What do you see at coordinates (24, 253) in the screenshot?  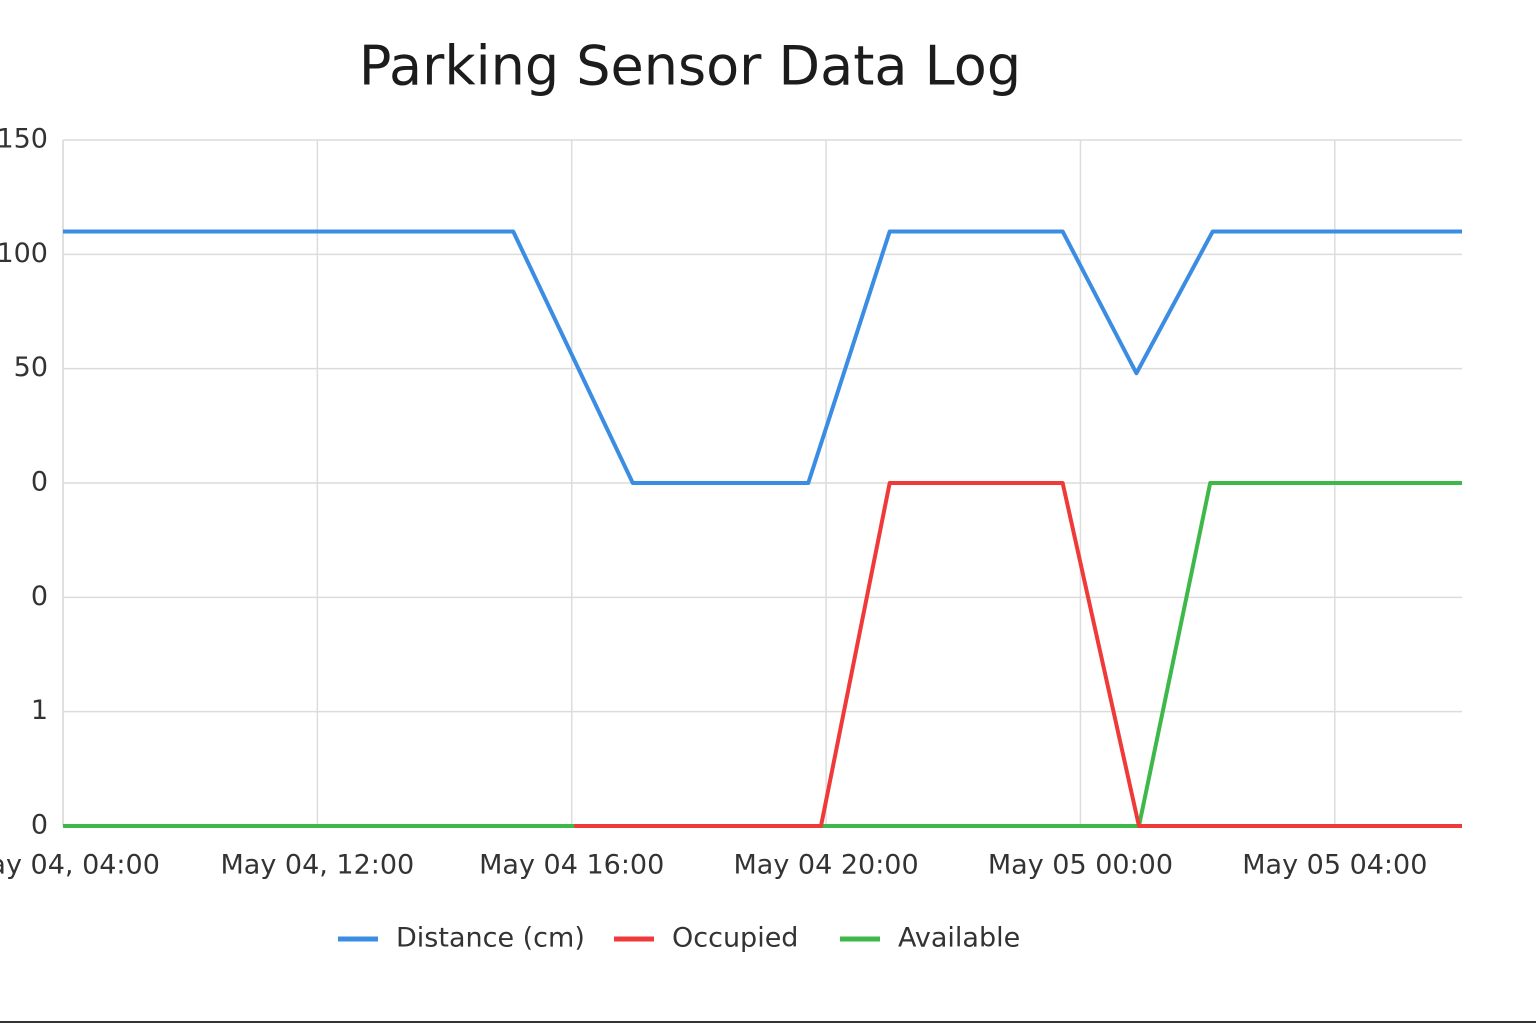 I see `y-tick-label: 100` at bounding box center [24, 253].